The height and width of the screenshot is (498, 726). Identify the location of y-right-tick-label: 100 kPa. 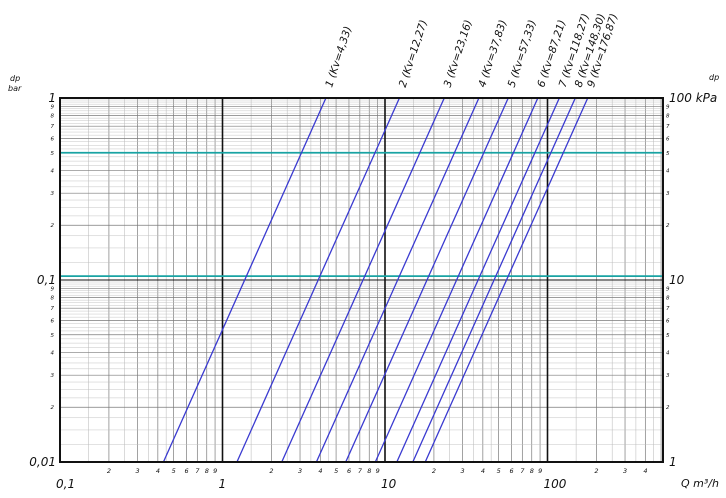
(693, 98).